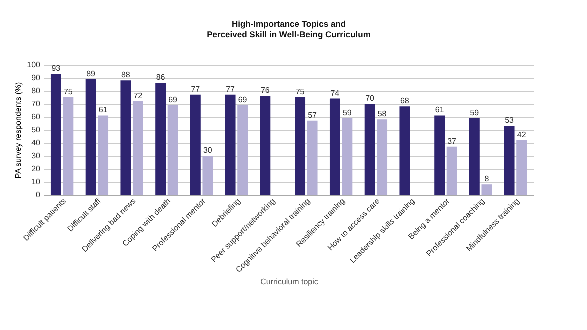 This screenshot has height=330, width=587. I want to click on data-label: 74, so click(335, 93).